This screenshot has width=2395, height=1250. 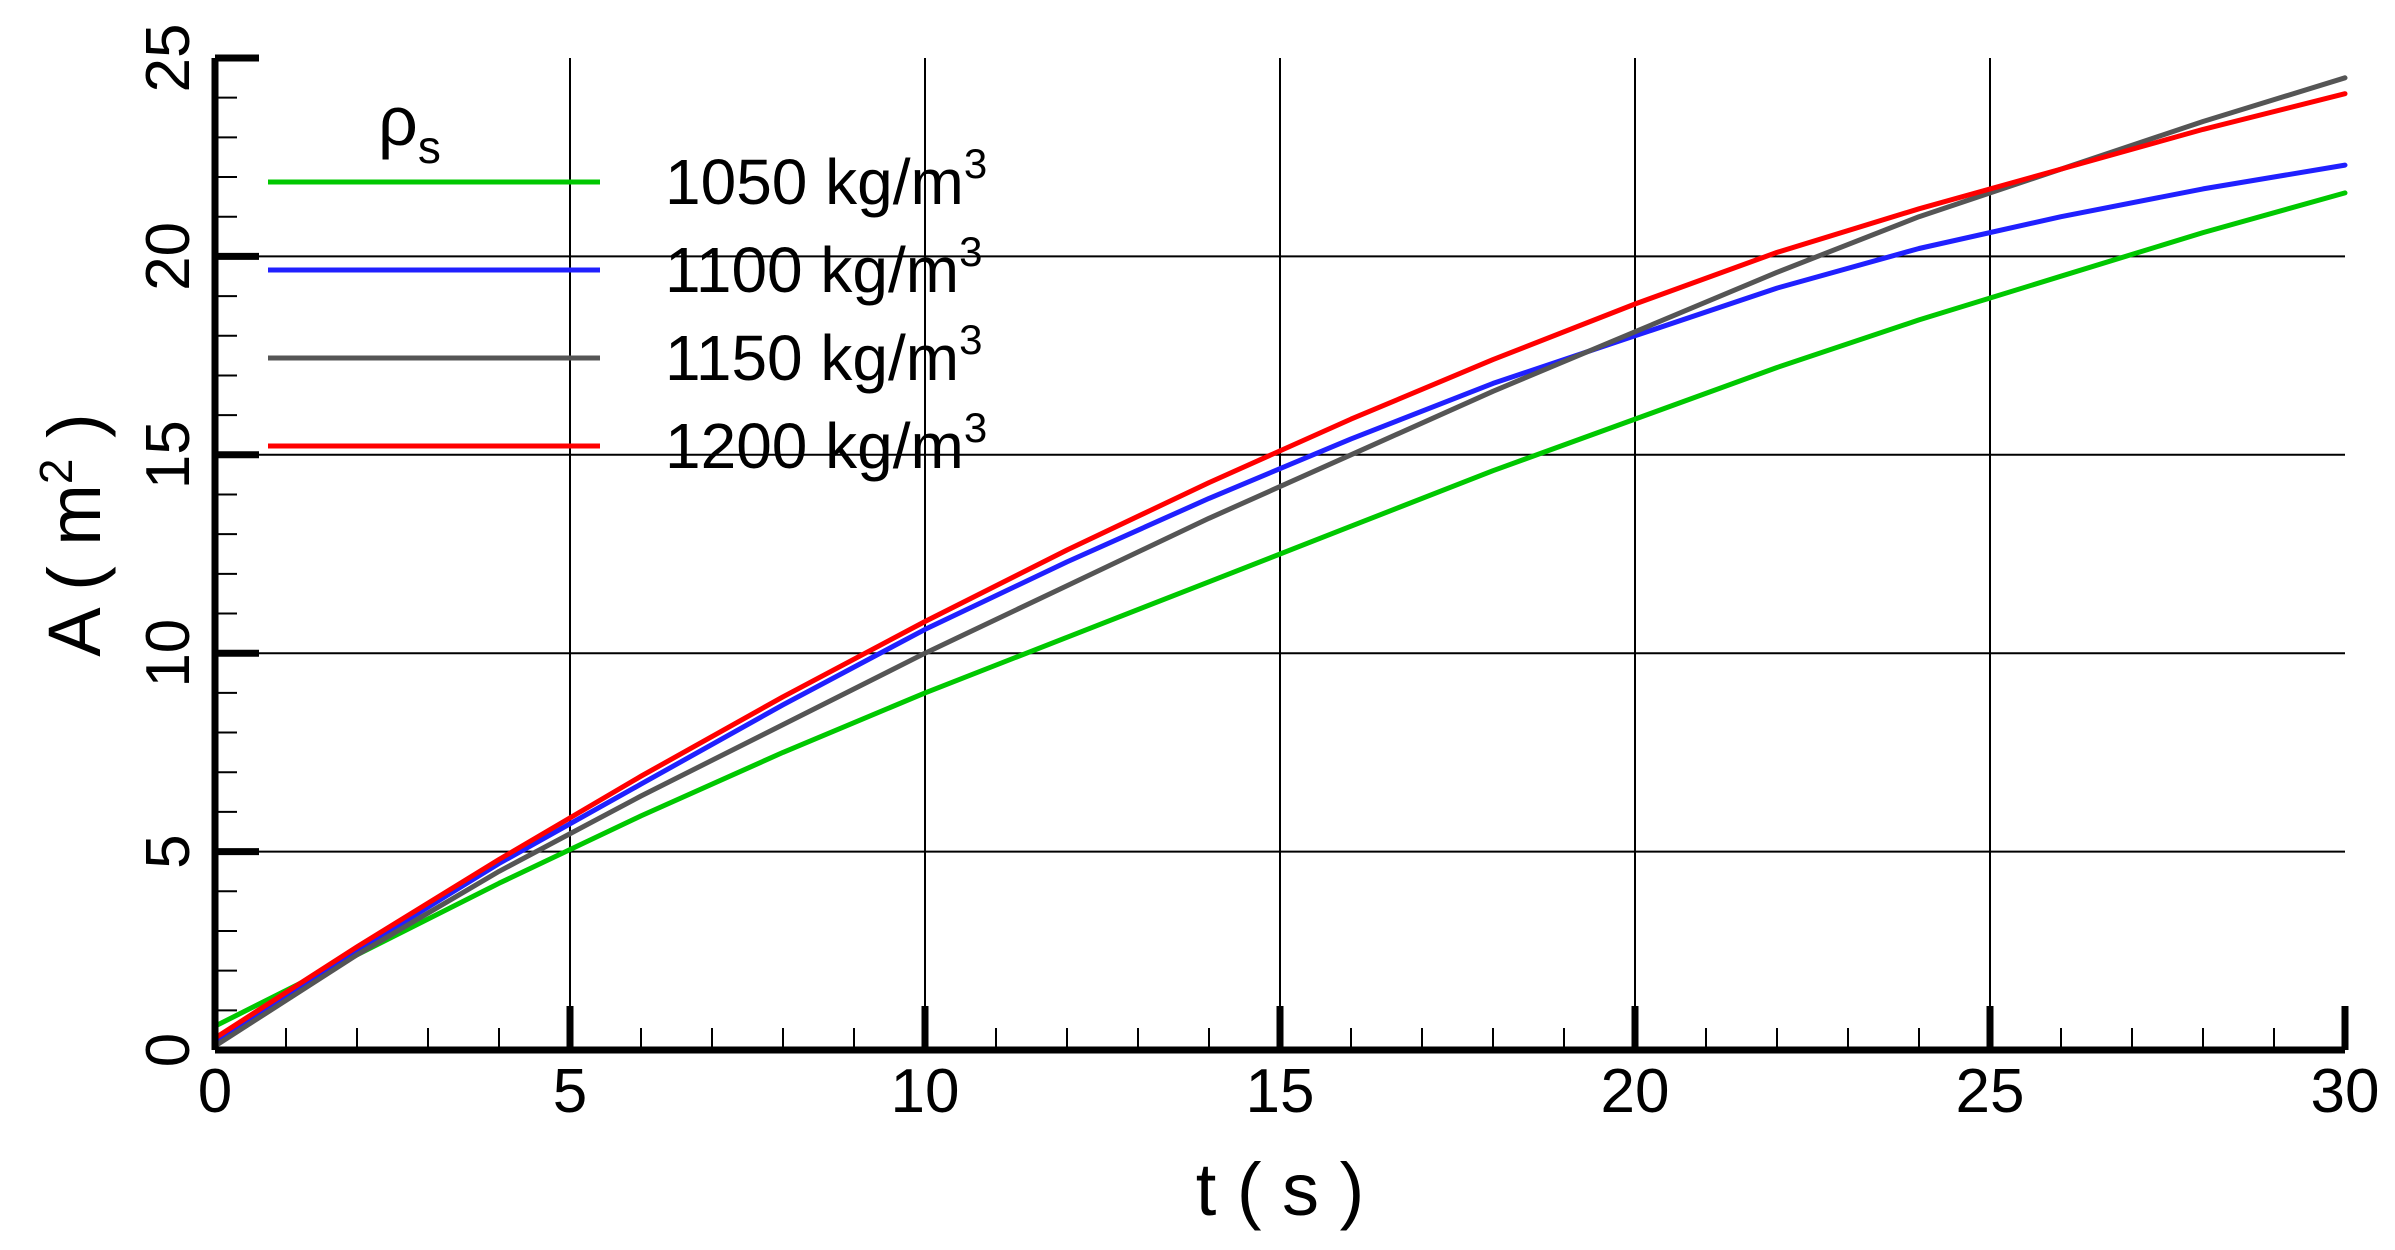 I want to click on legend-label-base: 1100 kg/m, so click(x=812, y=270).